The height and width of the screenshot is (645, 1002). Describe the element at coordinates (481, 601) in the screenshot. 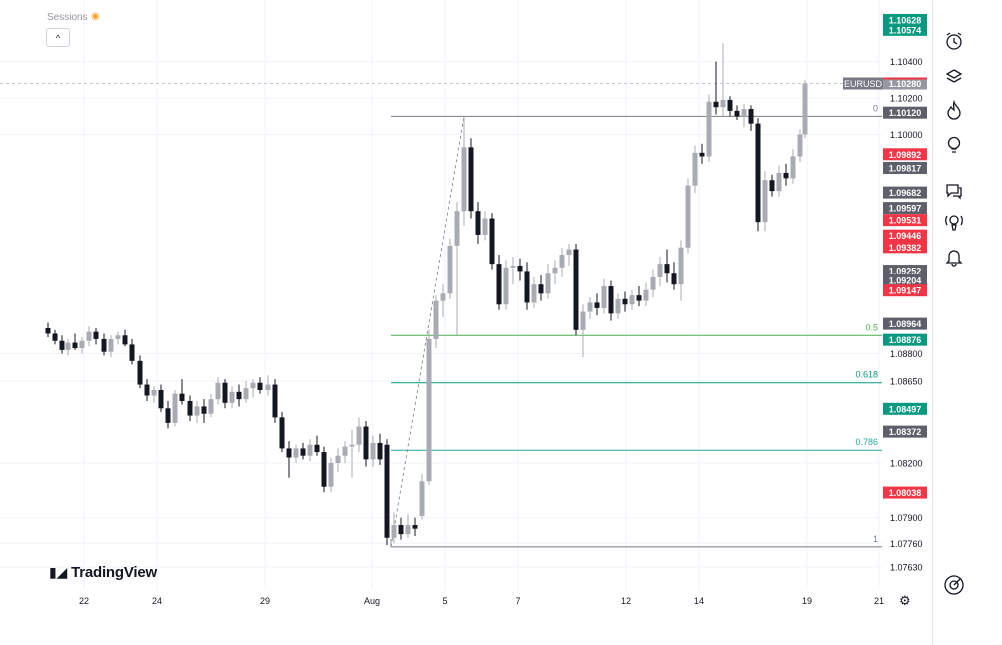

I see `time-axis: 22 24 29 Aug 5 7 12 14 19 21` at that location.